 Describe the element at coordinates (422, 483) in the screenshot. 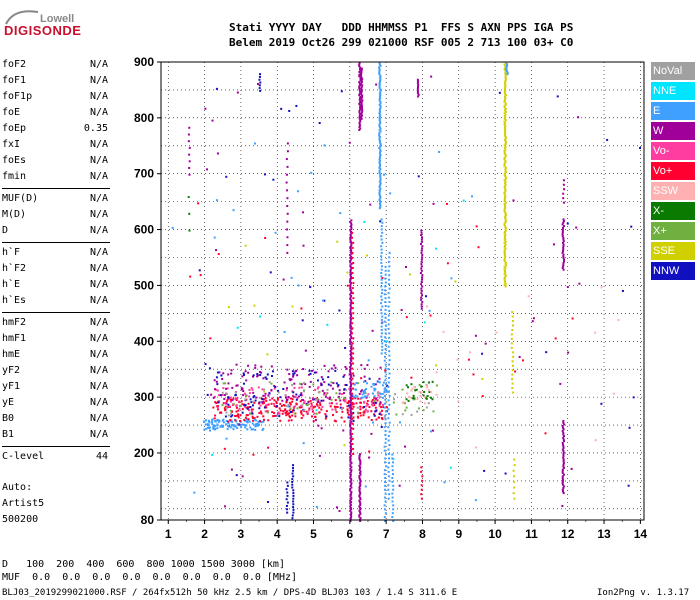

I see `echo-streak` at that location.